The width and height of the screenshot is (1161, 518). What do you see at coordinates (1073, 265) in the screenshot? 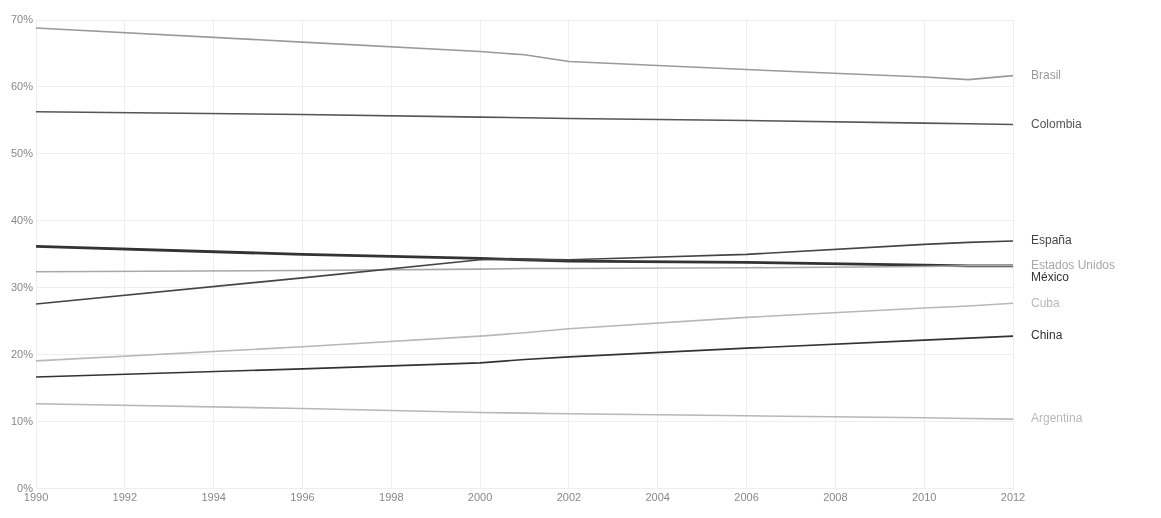
I see `series-label: Estados Unidos` at bounding box center [1073, 265].